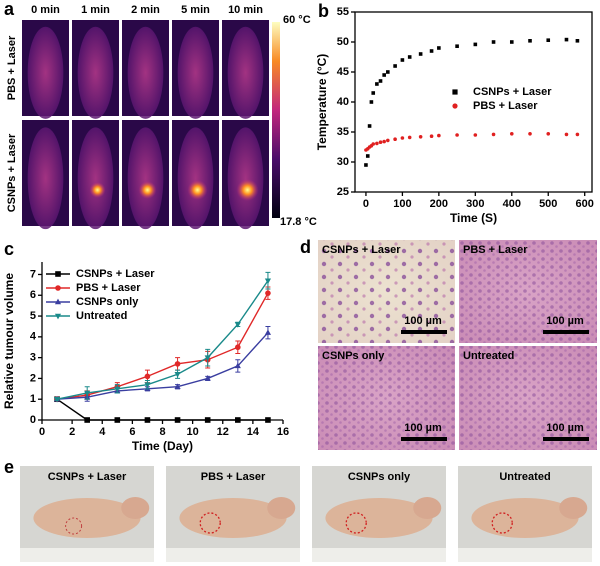  Describe the element at coordinates (343, 102) in the screenshot. I see `y-tick-label: 40` at that location.